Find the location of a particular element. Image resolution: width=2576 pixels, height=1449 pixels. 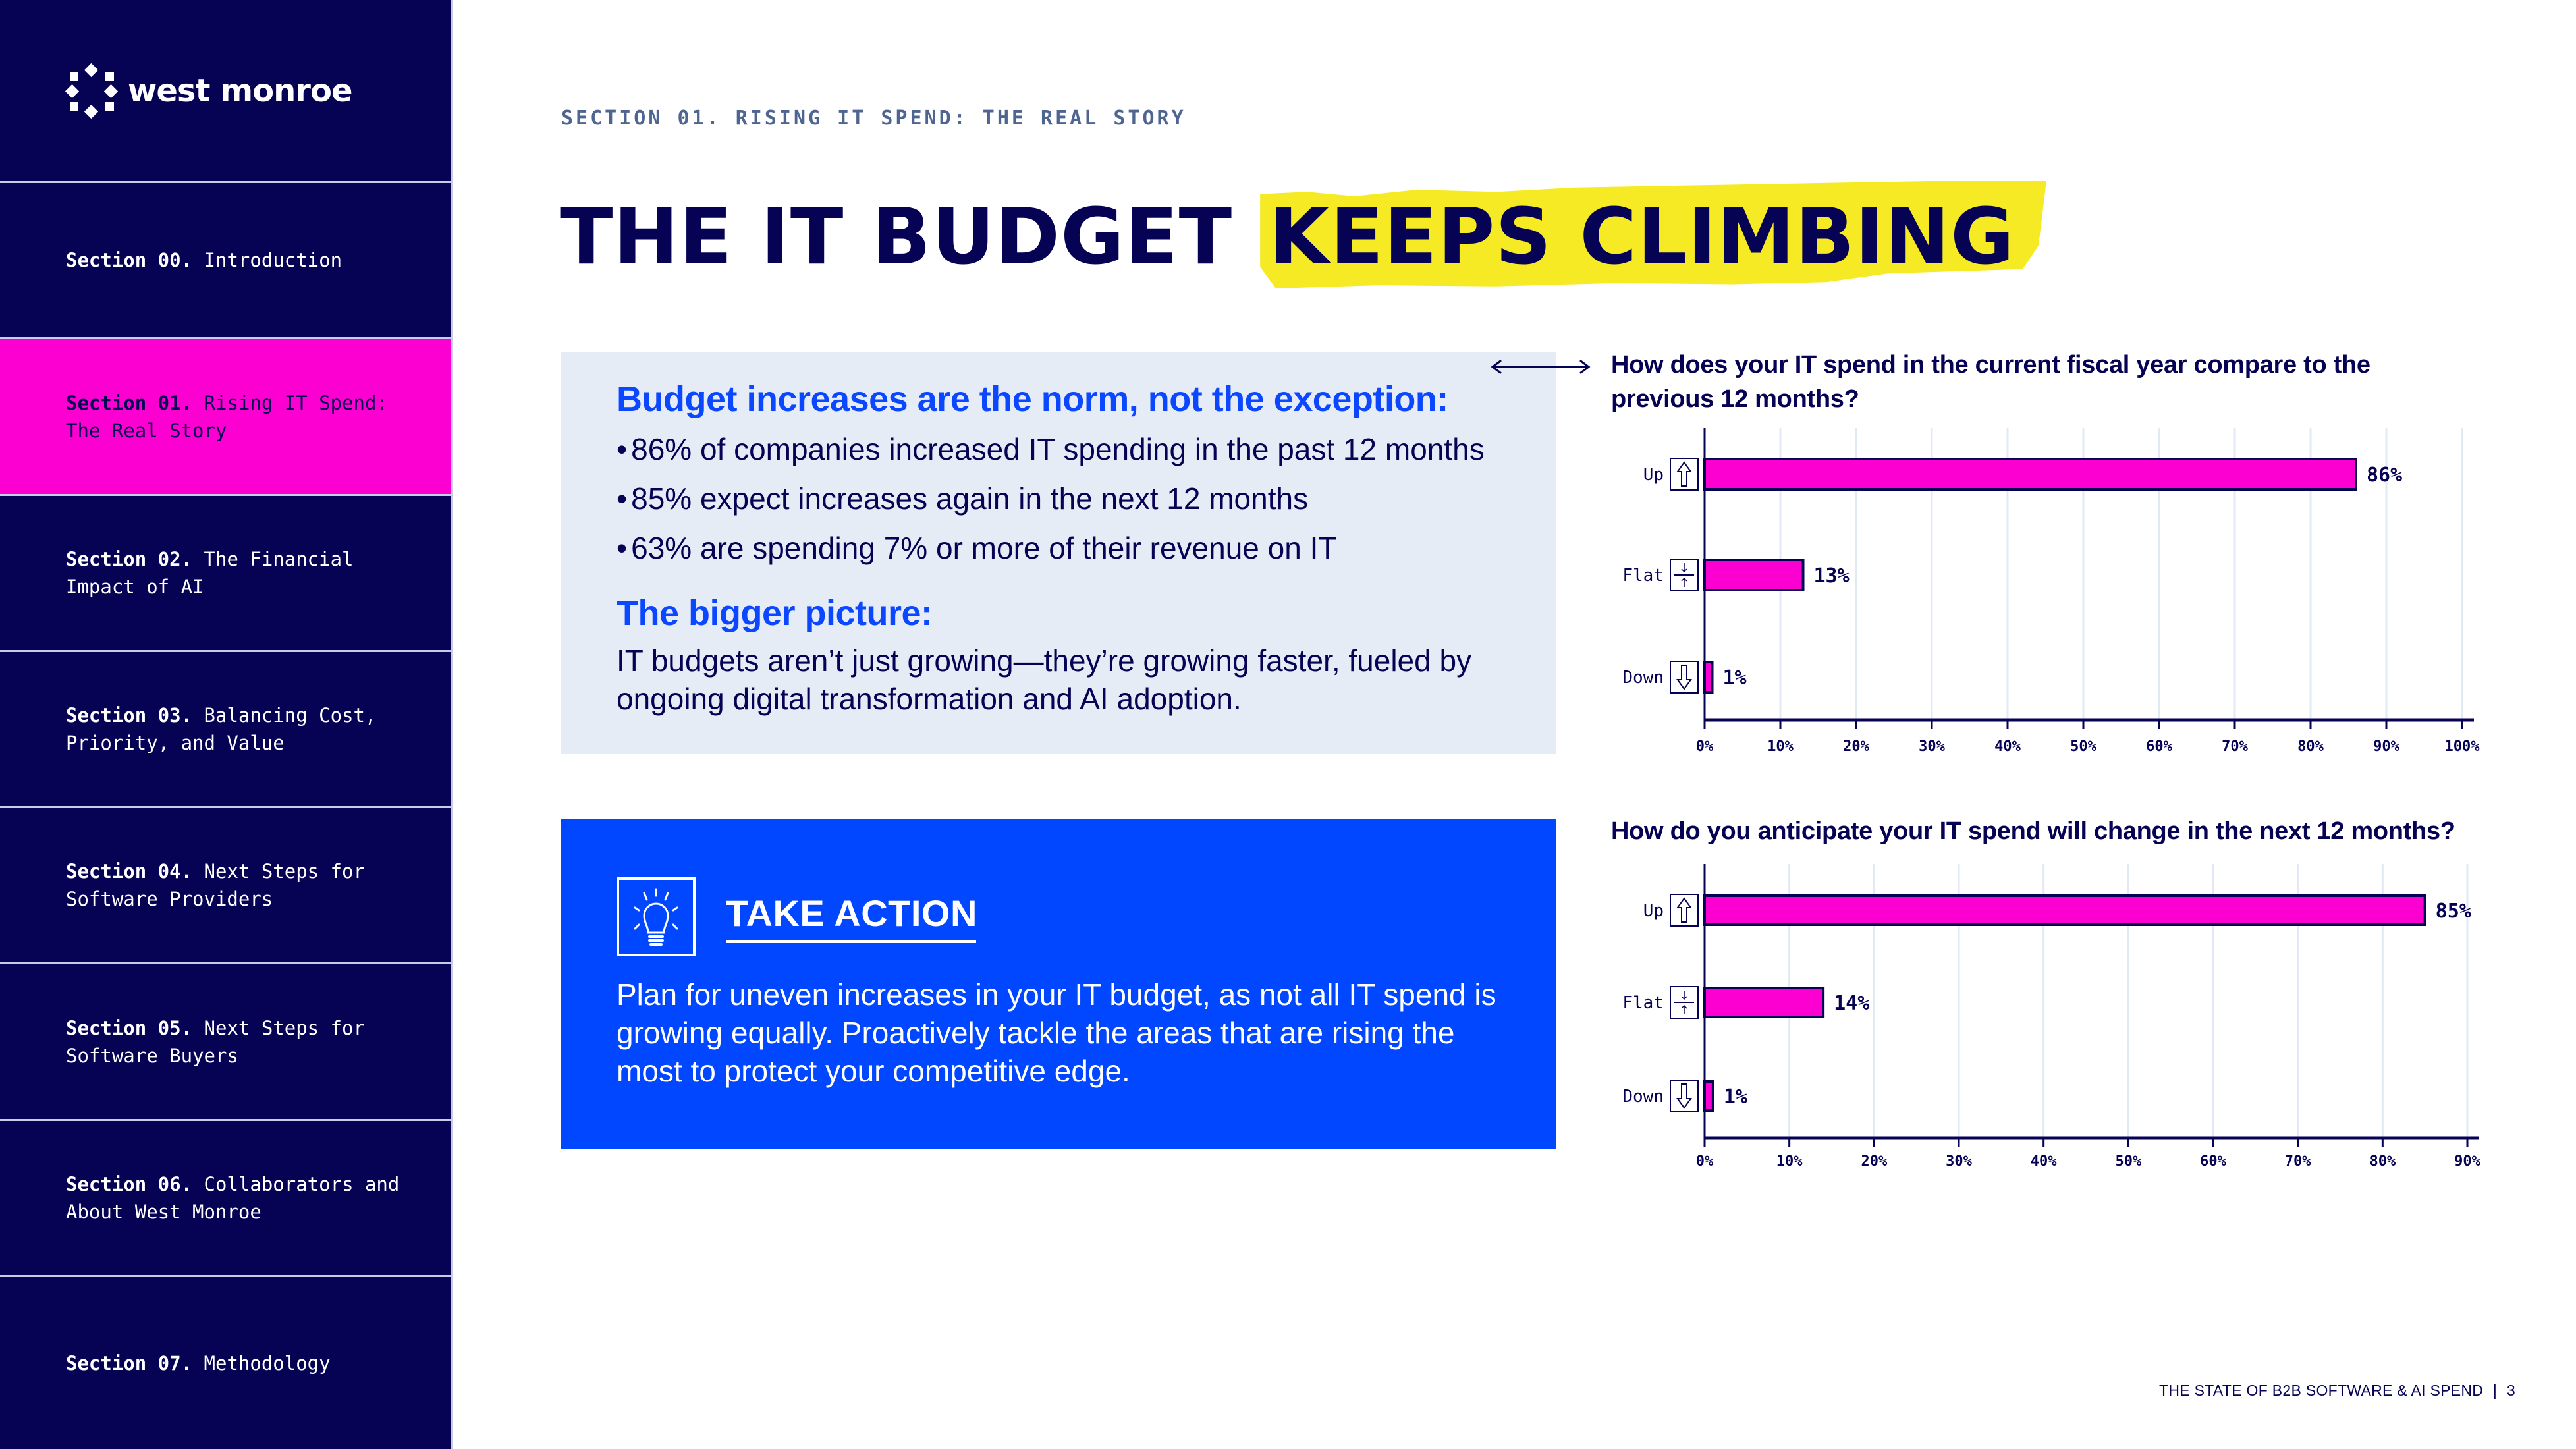

lightbulb-icon is located at coordinates (656, 916).